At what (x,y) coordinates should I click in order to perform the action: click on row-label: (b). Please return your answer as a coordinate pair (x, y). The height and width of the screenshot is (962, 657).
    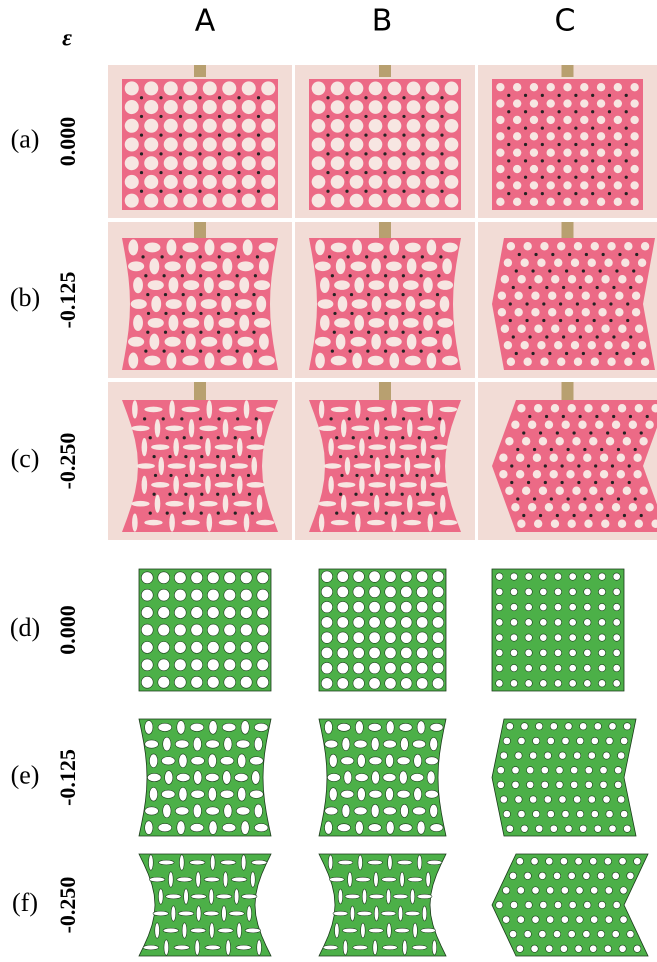
    Looking at the image, I should click on (25, 297).